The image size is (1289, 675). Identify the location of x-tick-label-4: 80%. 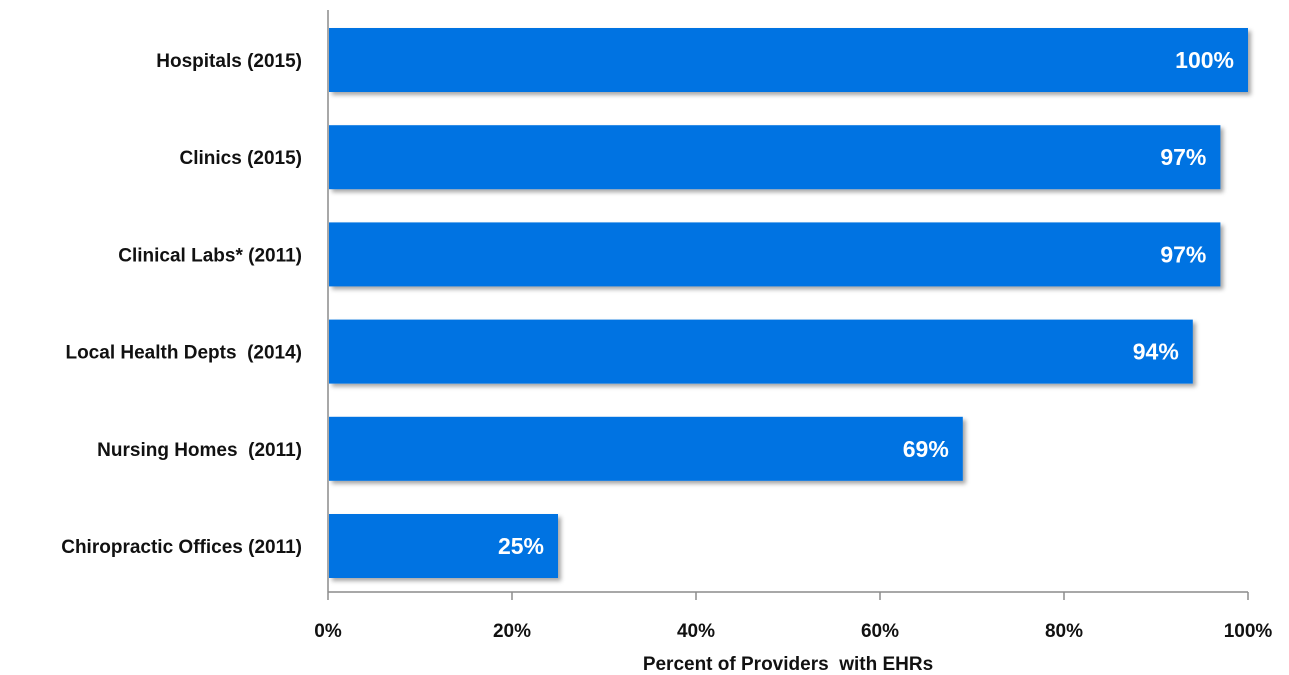
(1064, 631).